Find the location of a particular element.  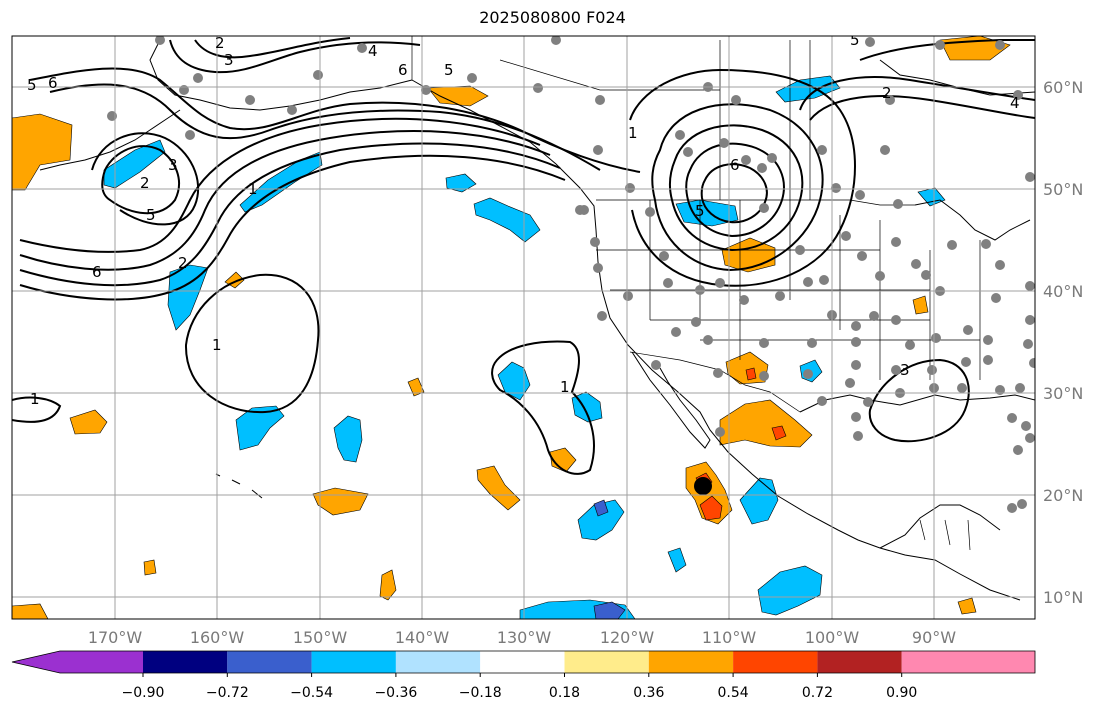

lon-label: 100°W is located at coordinates (832, 637).